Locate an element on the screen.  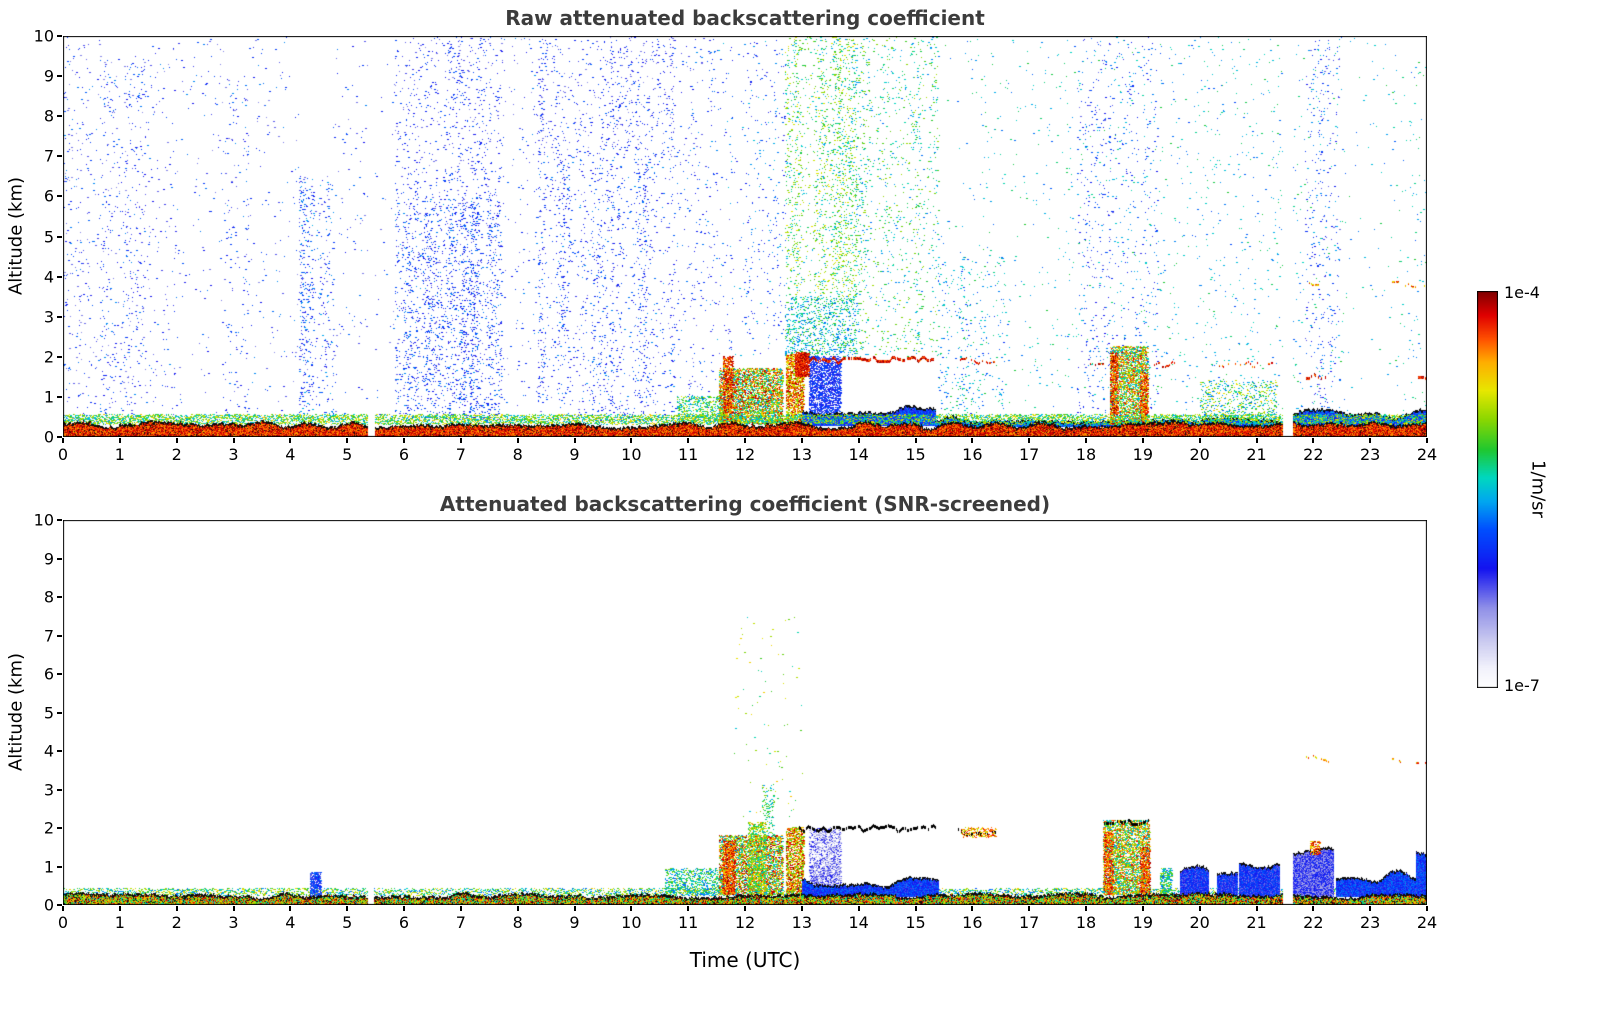
colorbar-max-label: 1e-4 is located at coordinates (1522, 292).